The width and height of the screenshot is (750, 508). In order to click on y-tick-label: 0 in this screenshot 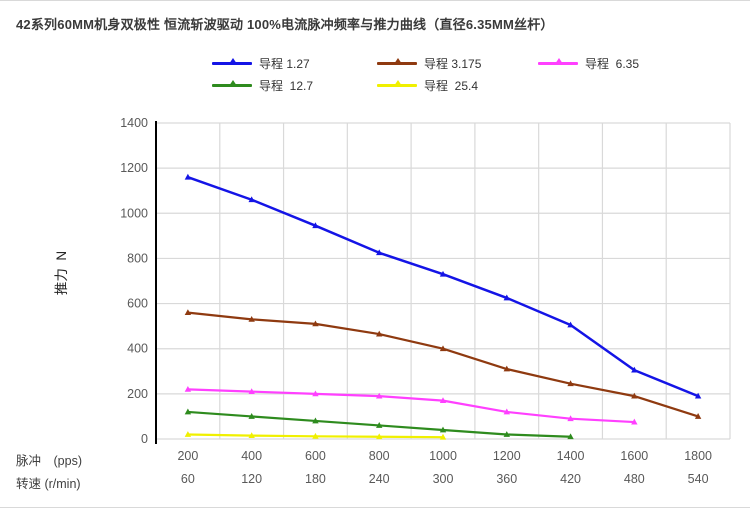, I will do `click(144, 439)`.